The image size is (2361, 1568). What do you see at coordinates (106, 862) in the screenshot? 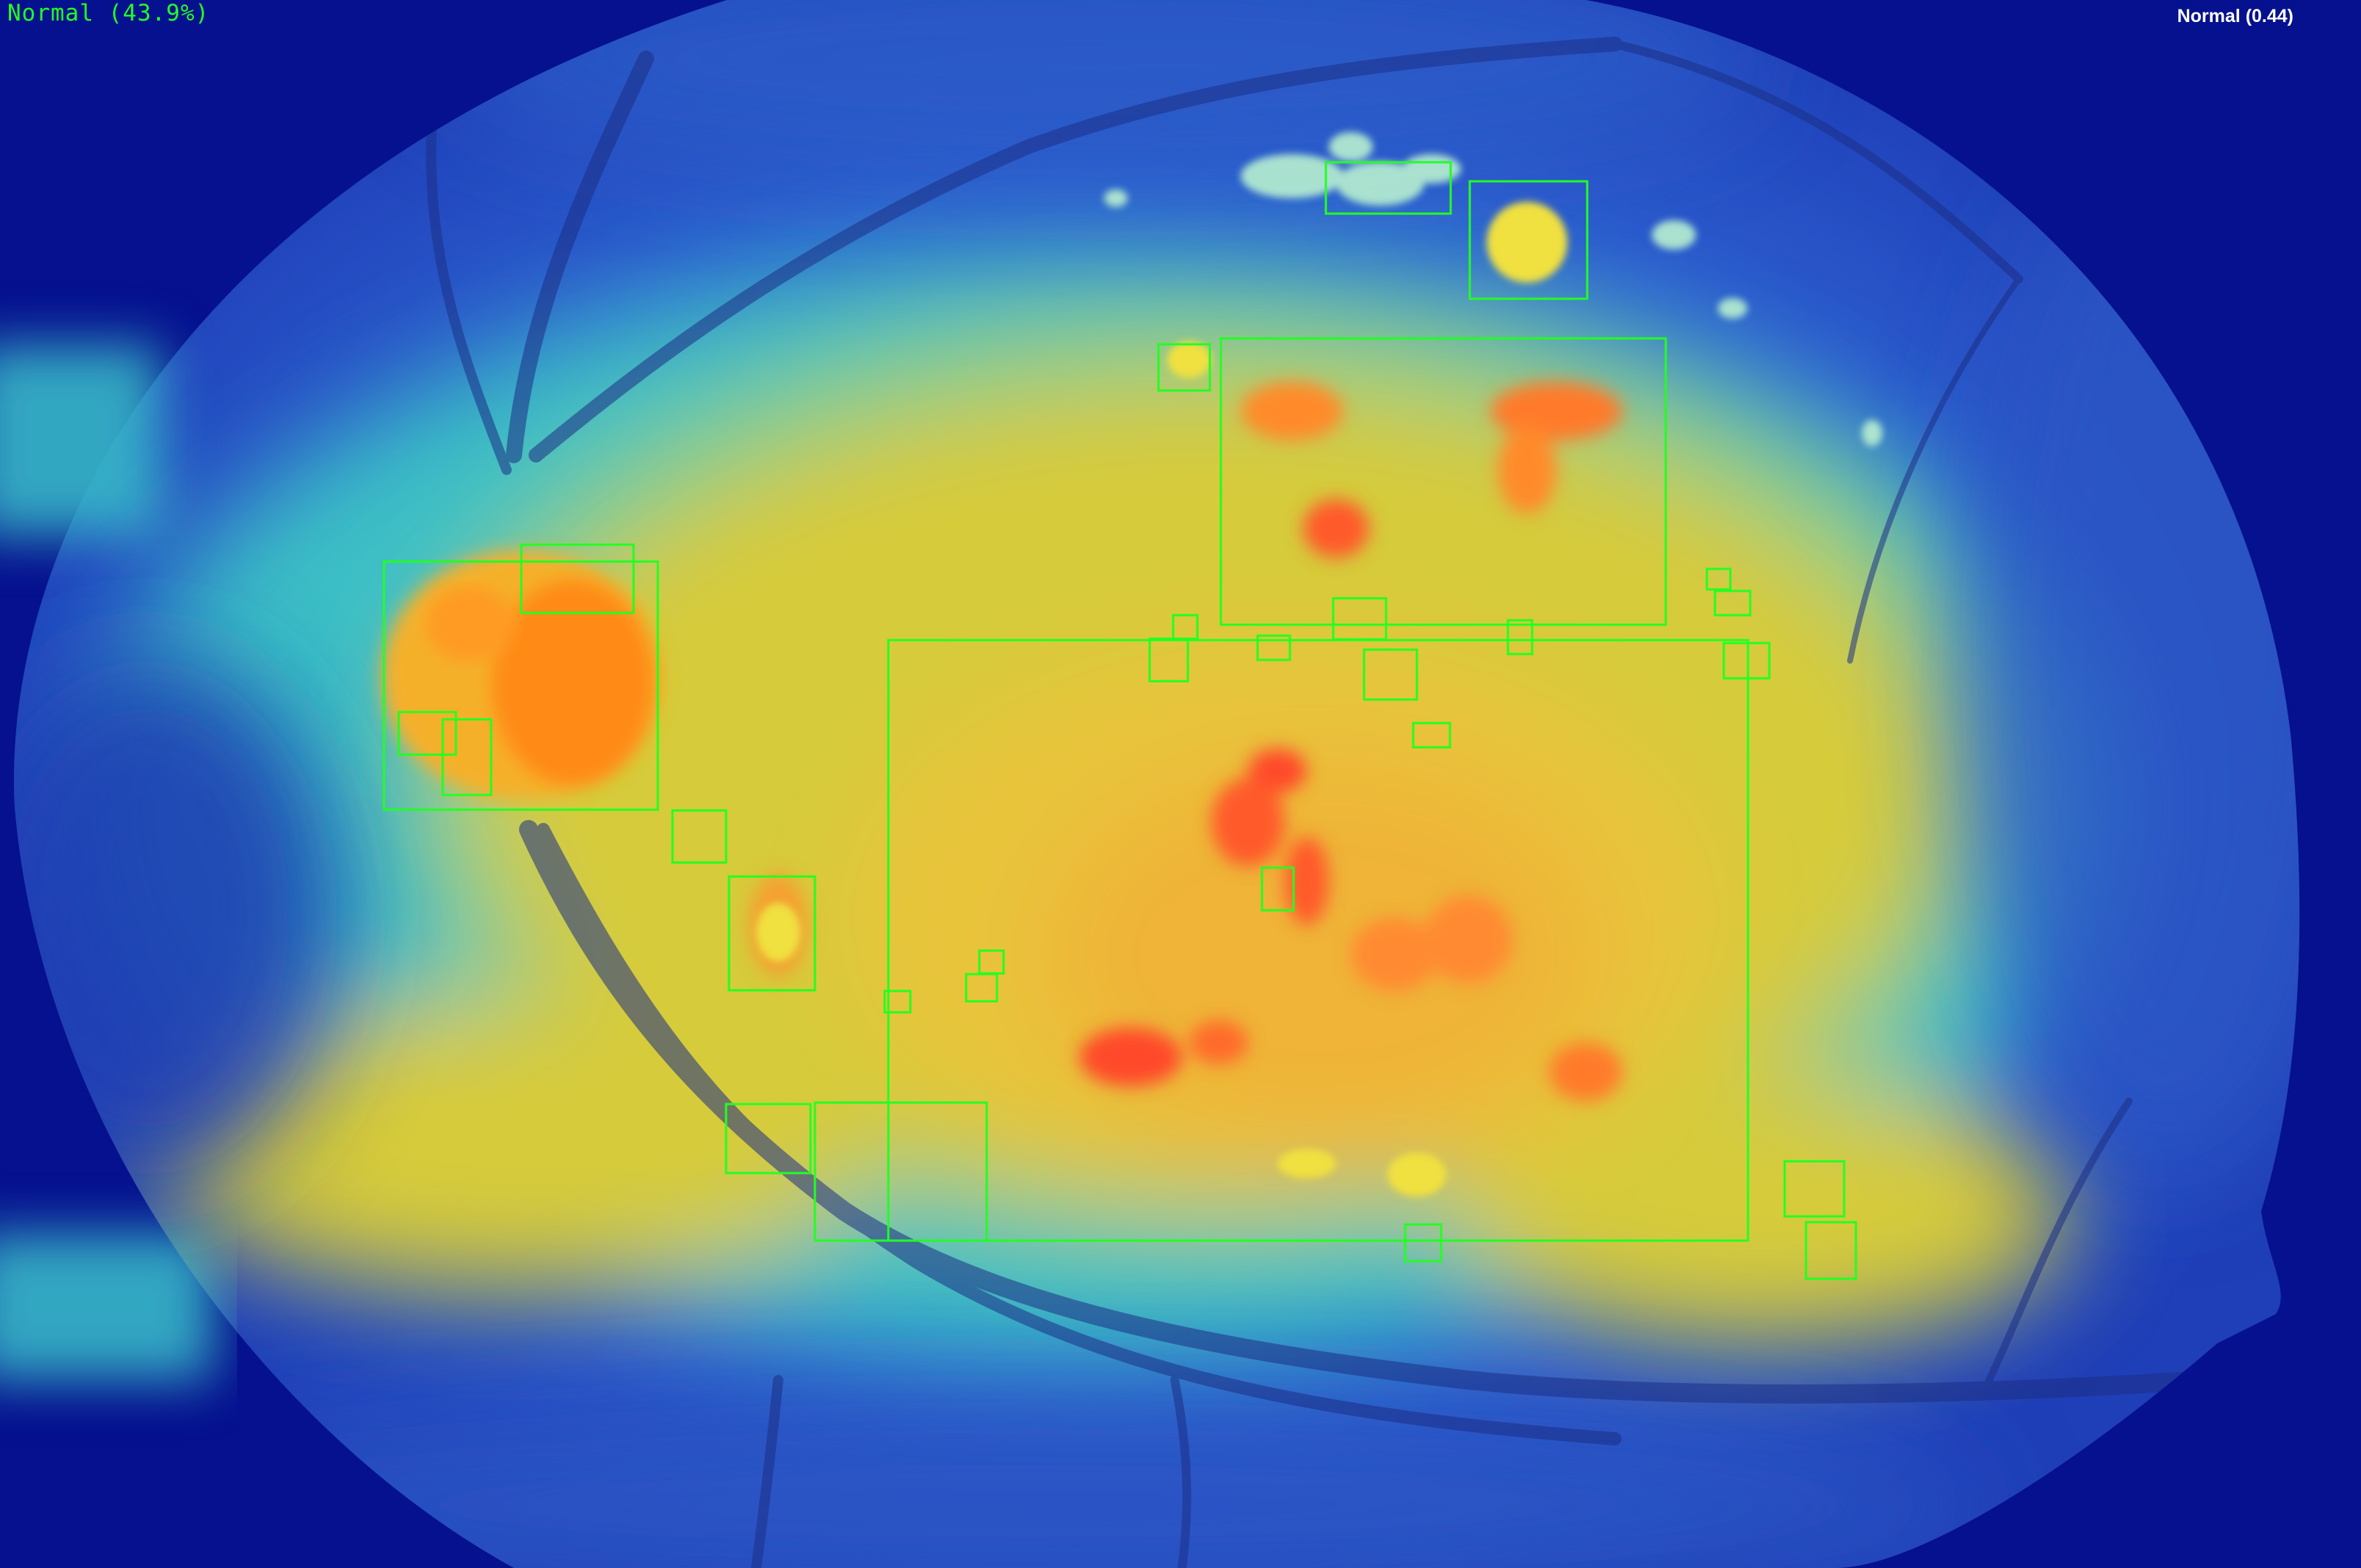
I see `heatmap-edge-bands` at bounding box center [106, 862].